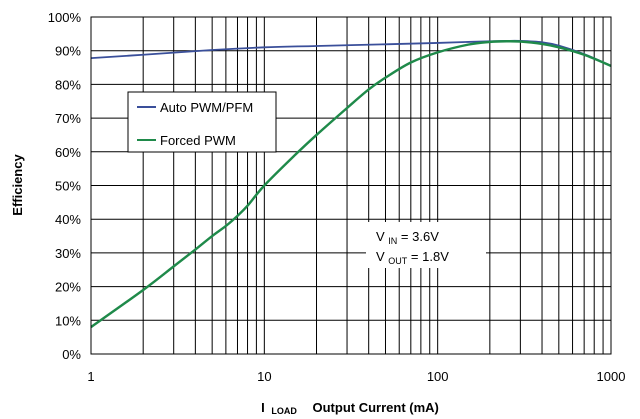 The height and width of the screenshot is (419, 640). Describe the element at coordinates (68, 118) in the screenshot. I see `y-tick-label: 70%` at that location.